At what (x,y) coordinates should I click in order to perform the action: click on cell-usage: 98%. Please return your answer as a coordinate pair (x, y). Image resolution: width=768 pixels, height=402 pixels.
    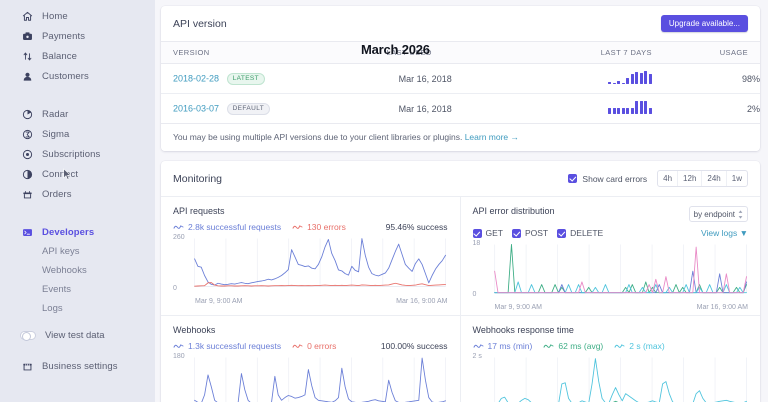
    Looking at the image, I should click on (705, 78).